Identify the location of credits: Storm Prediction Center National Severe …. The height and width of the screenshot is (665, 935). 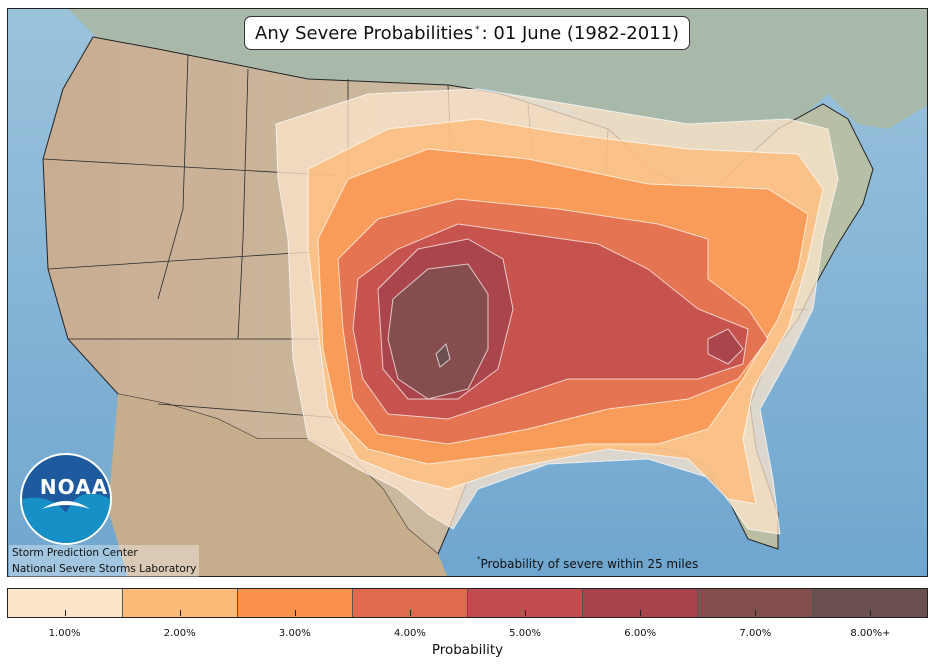
(104, 561).